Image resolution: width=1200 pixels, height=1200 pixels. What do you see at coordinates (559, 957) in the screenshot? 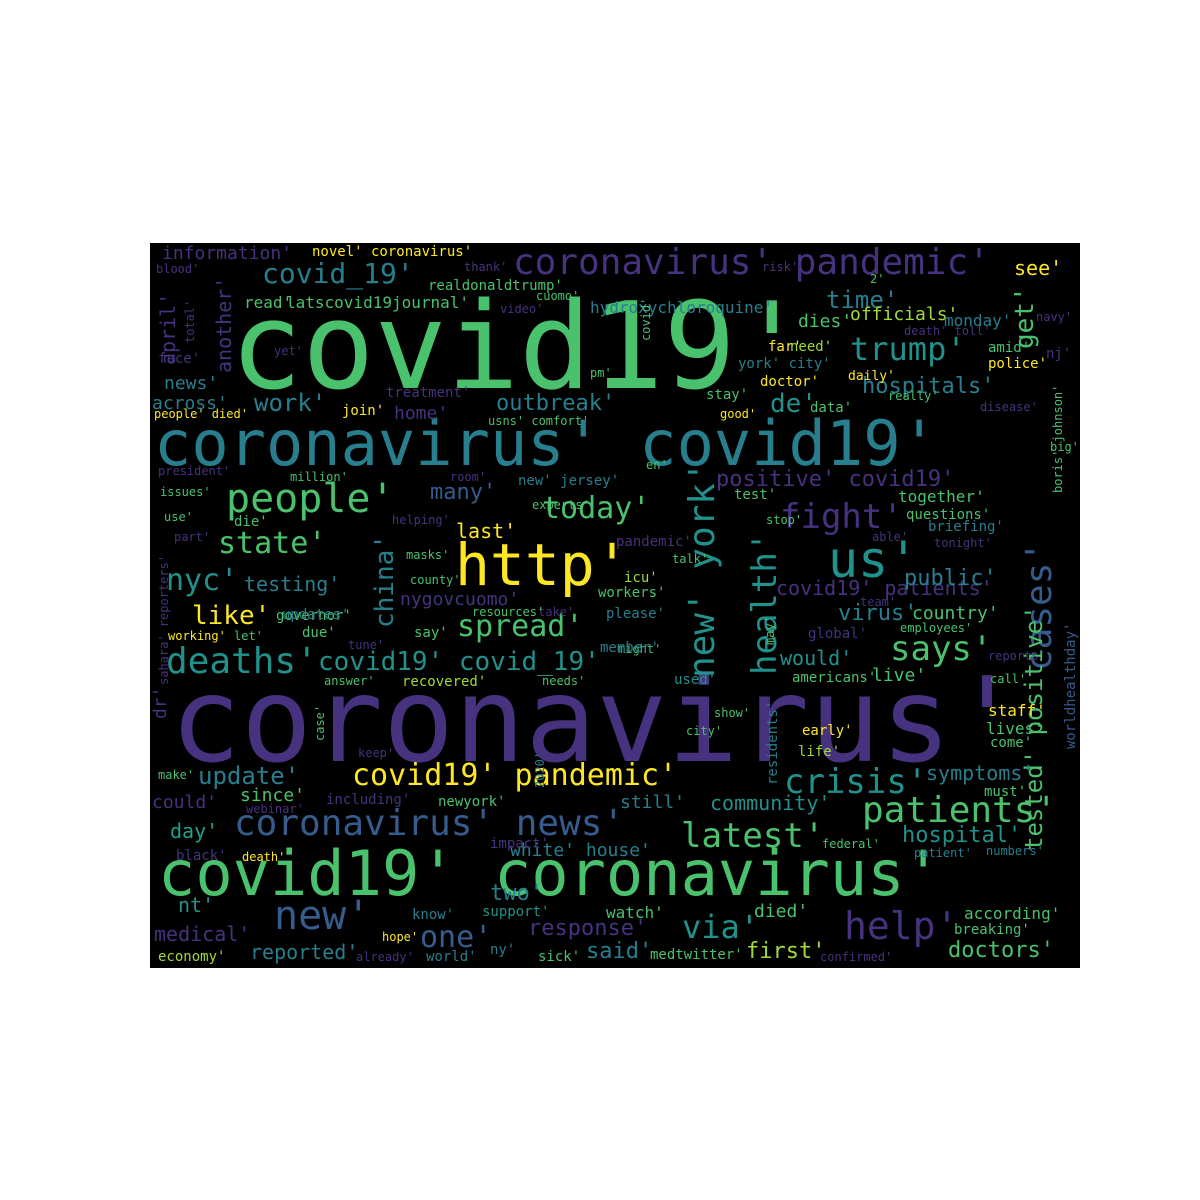
I see `word: sick'` at bounding box center [559, 957].